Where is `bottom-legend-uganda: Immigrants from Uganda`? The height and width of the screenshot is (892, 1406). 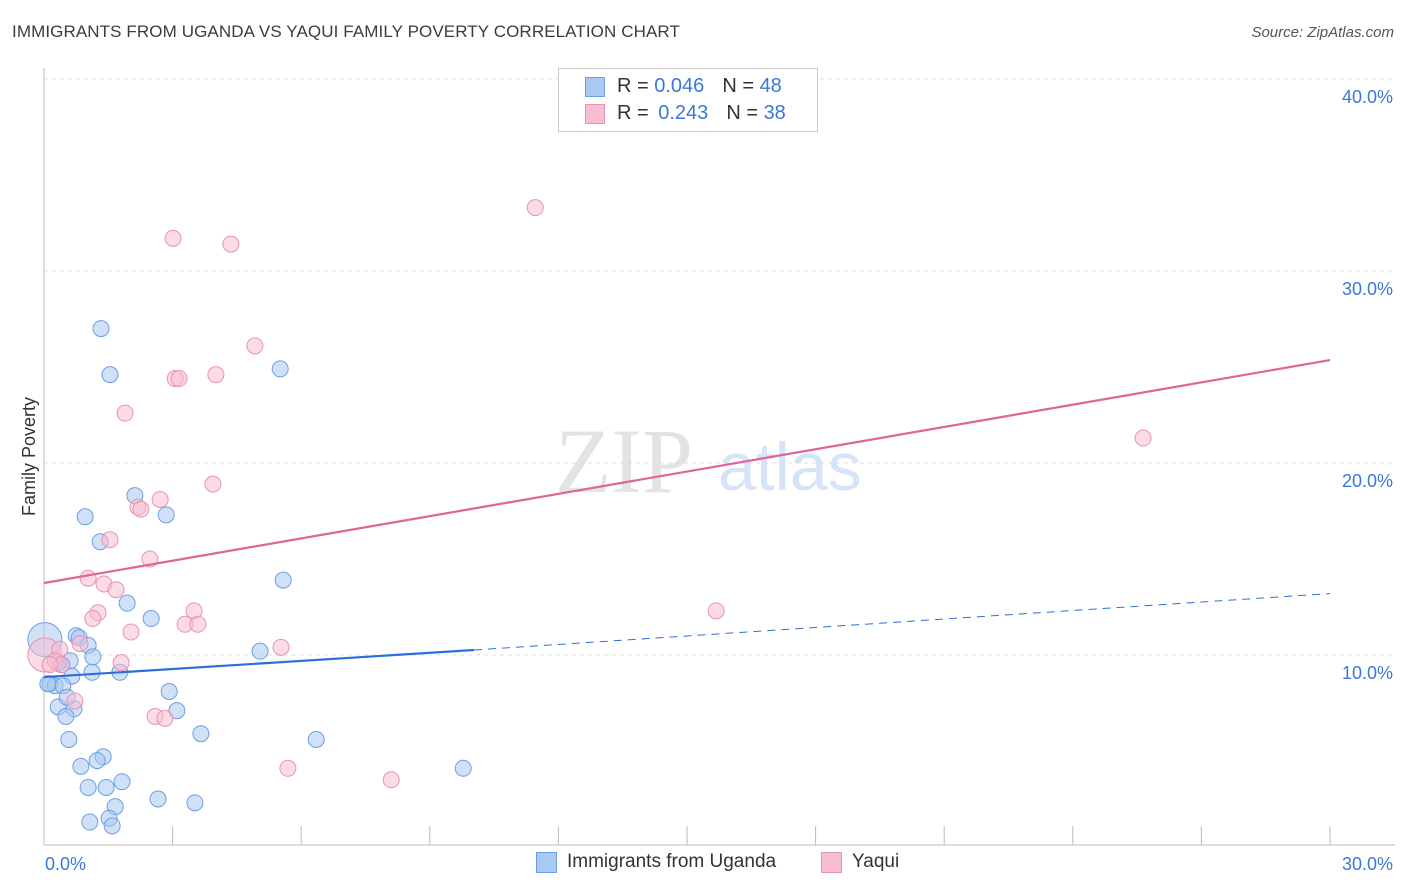 bottom-legend-uganda: Immigrants from Uganda is located at coordinates (656, 862).